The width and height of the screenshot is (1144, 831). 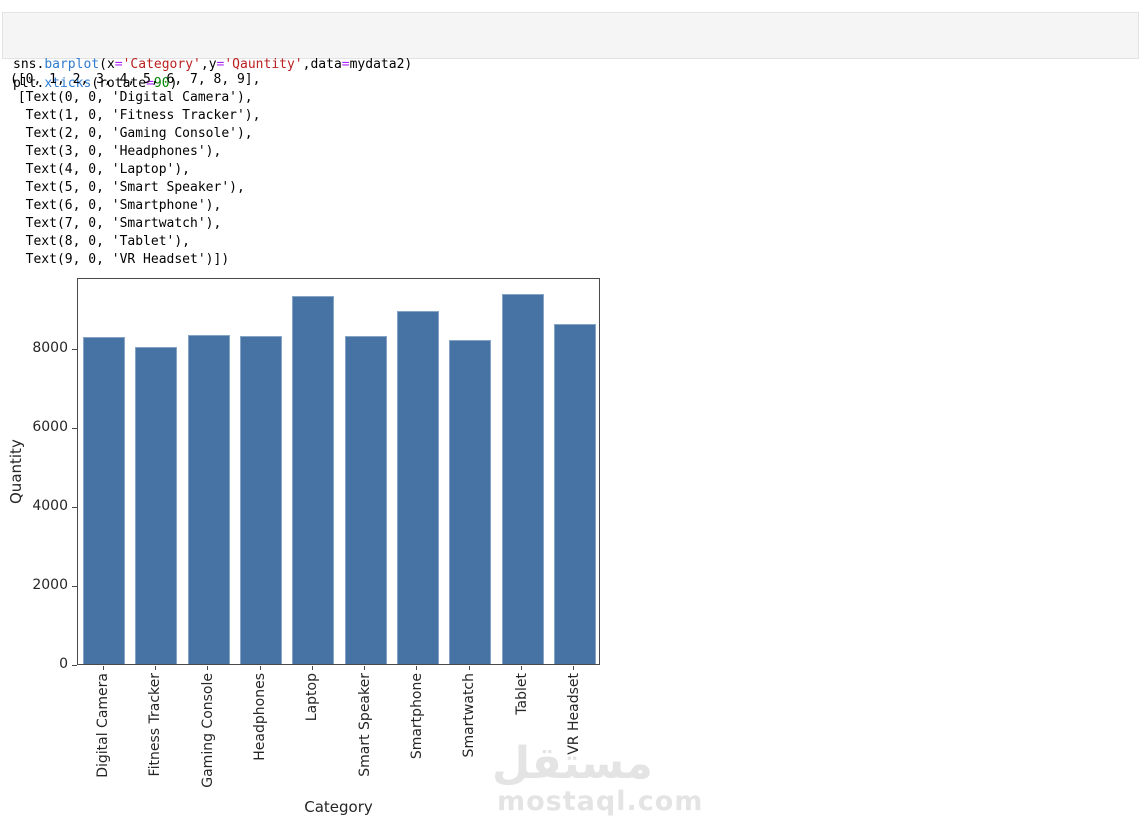 I want to click on y-tick-label: 4000, so click(x=50, y=506).